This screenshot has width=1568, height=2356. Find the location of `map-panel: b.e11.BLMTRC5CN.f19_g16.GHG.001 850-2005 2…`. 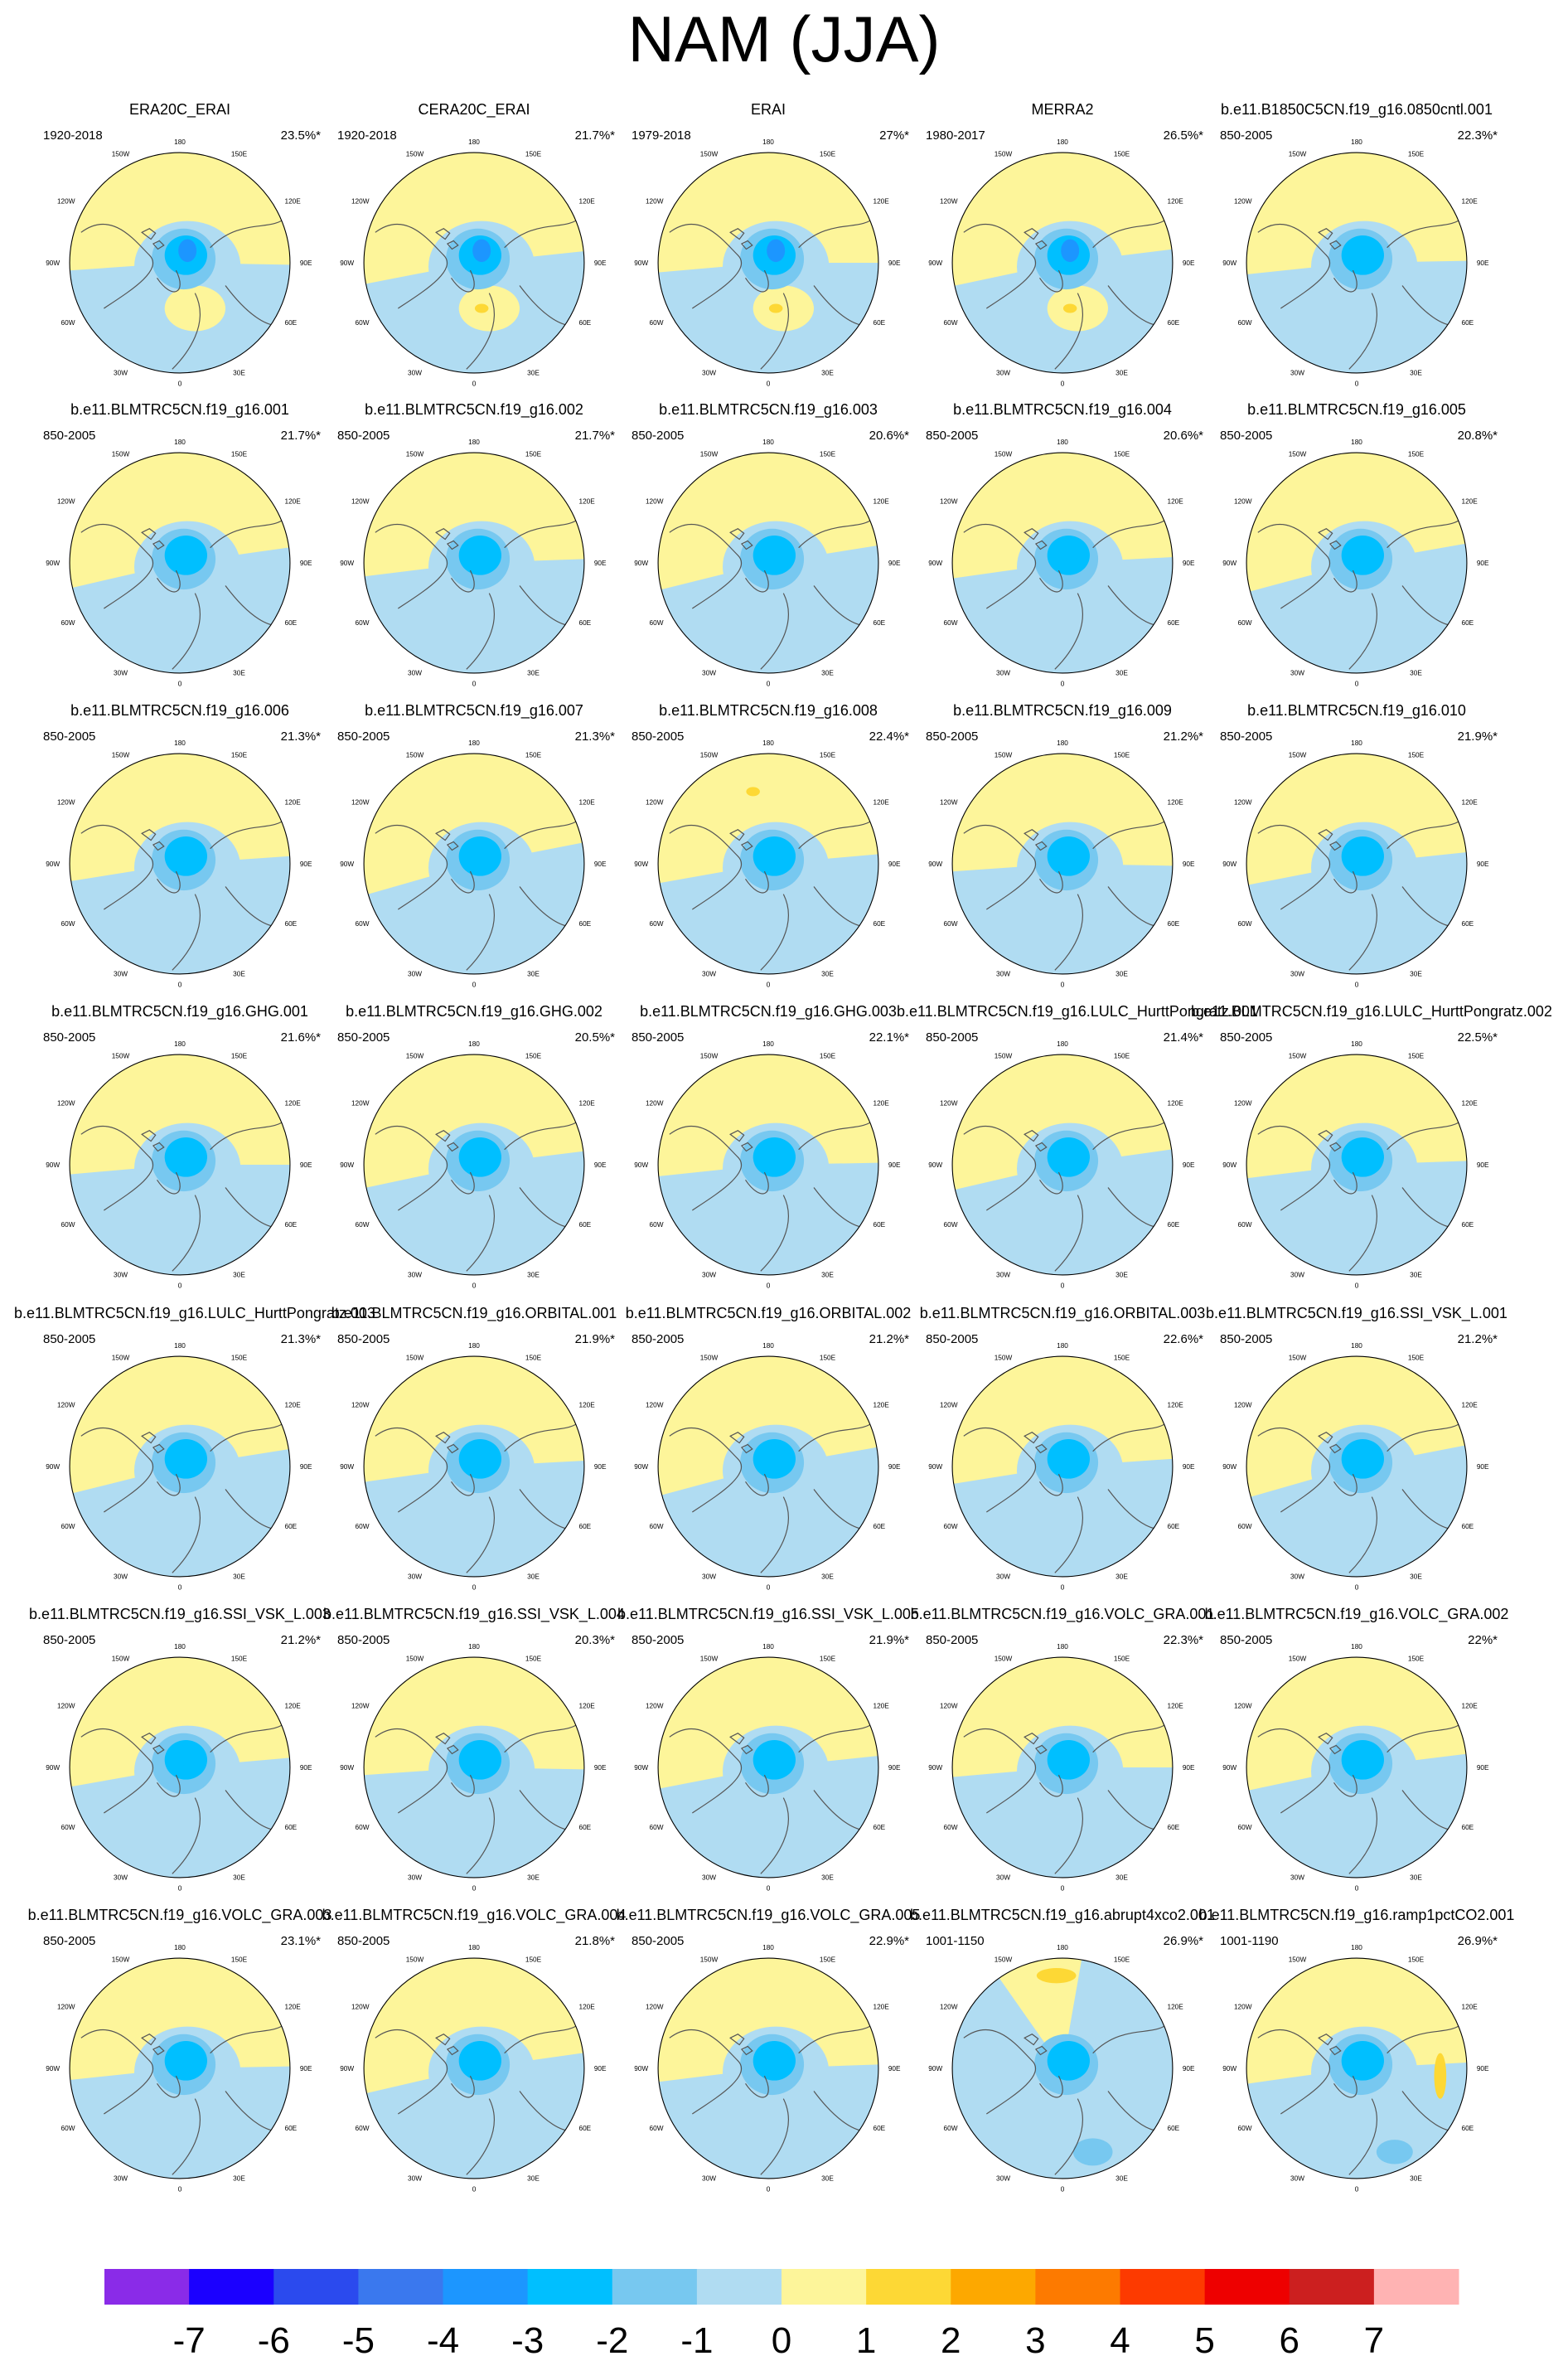

map-panel: b.e11.BLMTRC5CN.f19_g16.GHG.001 850-2005 2… is located at coordinates (180, 1152).